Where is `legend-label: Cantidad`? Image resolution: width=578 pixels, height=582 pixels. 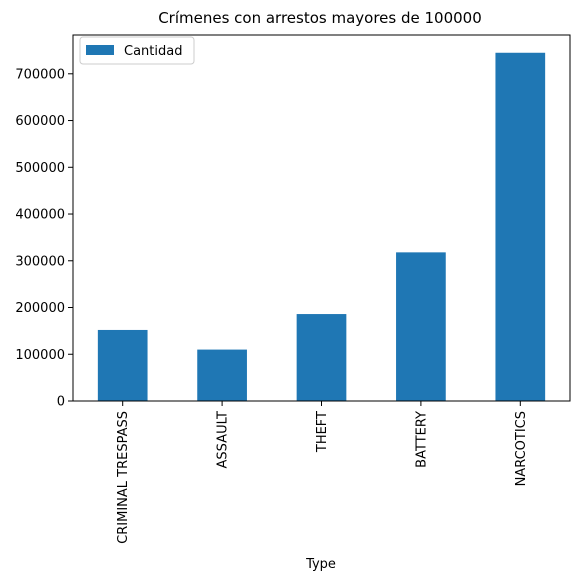
legend-label: Cantidad is located at coordinates (153, 51).